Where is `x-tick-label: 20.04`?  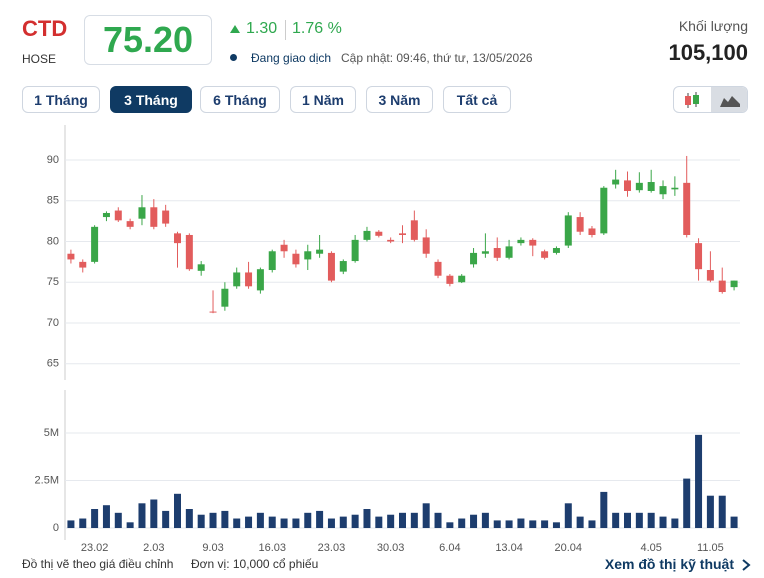
x-tick-label: 20.04 is located at coordinates (569, 548).